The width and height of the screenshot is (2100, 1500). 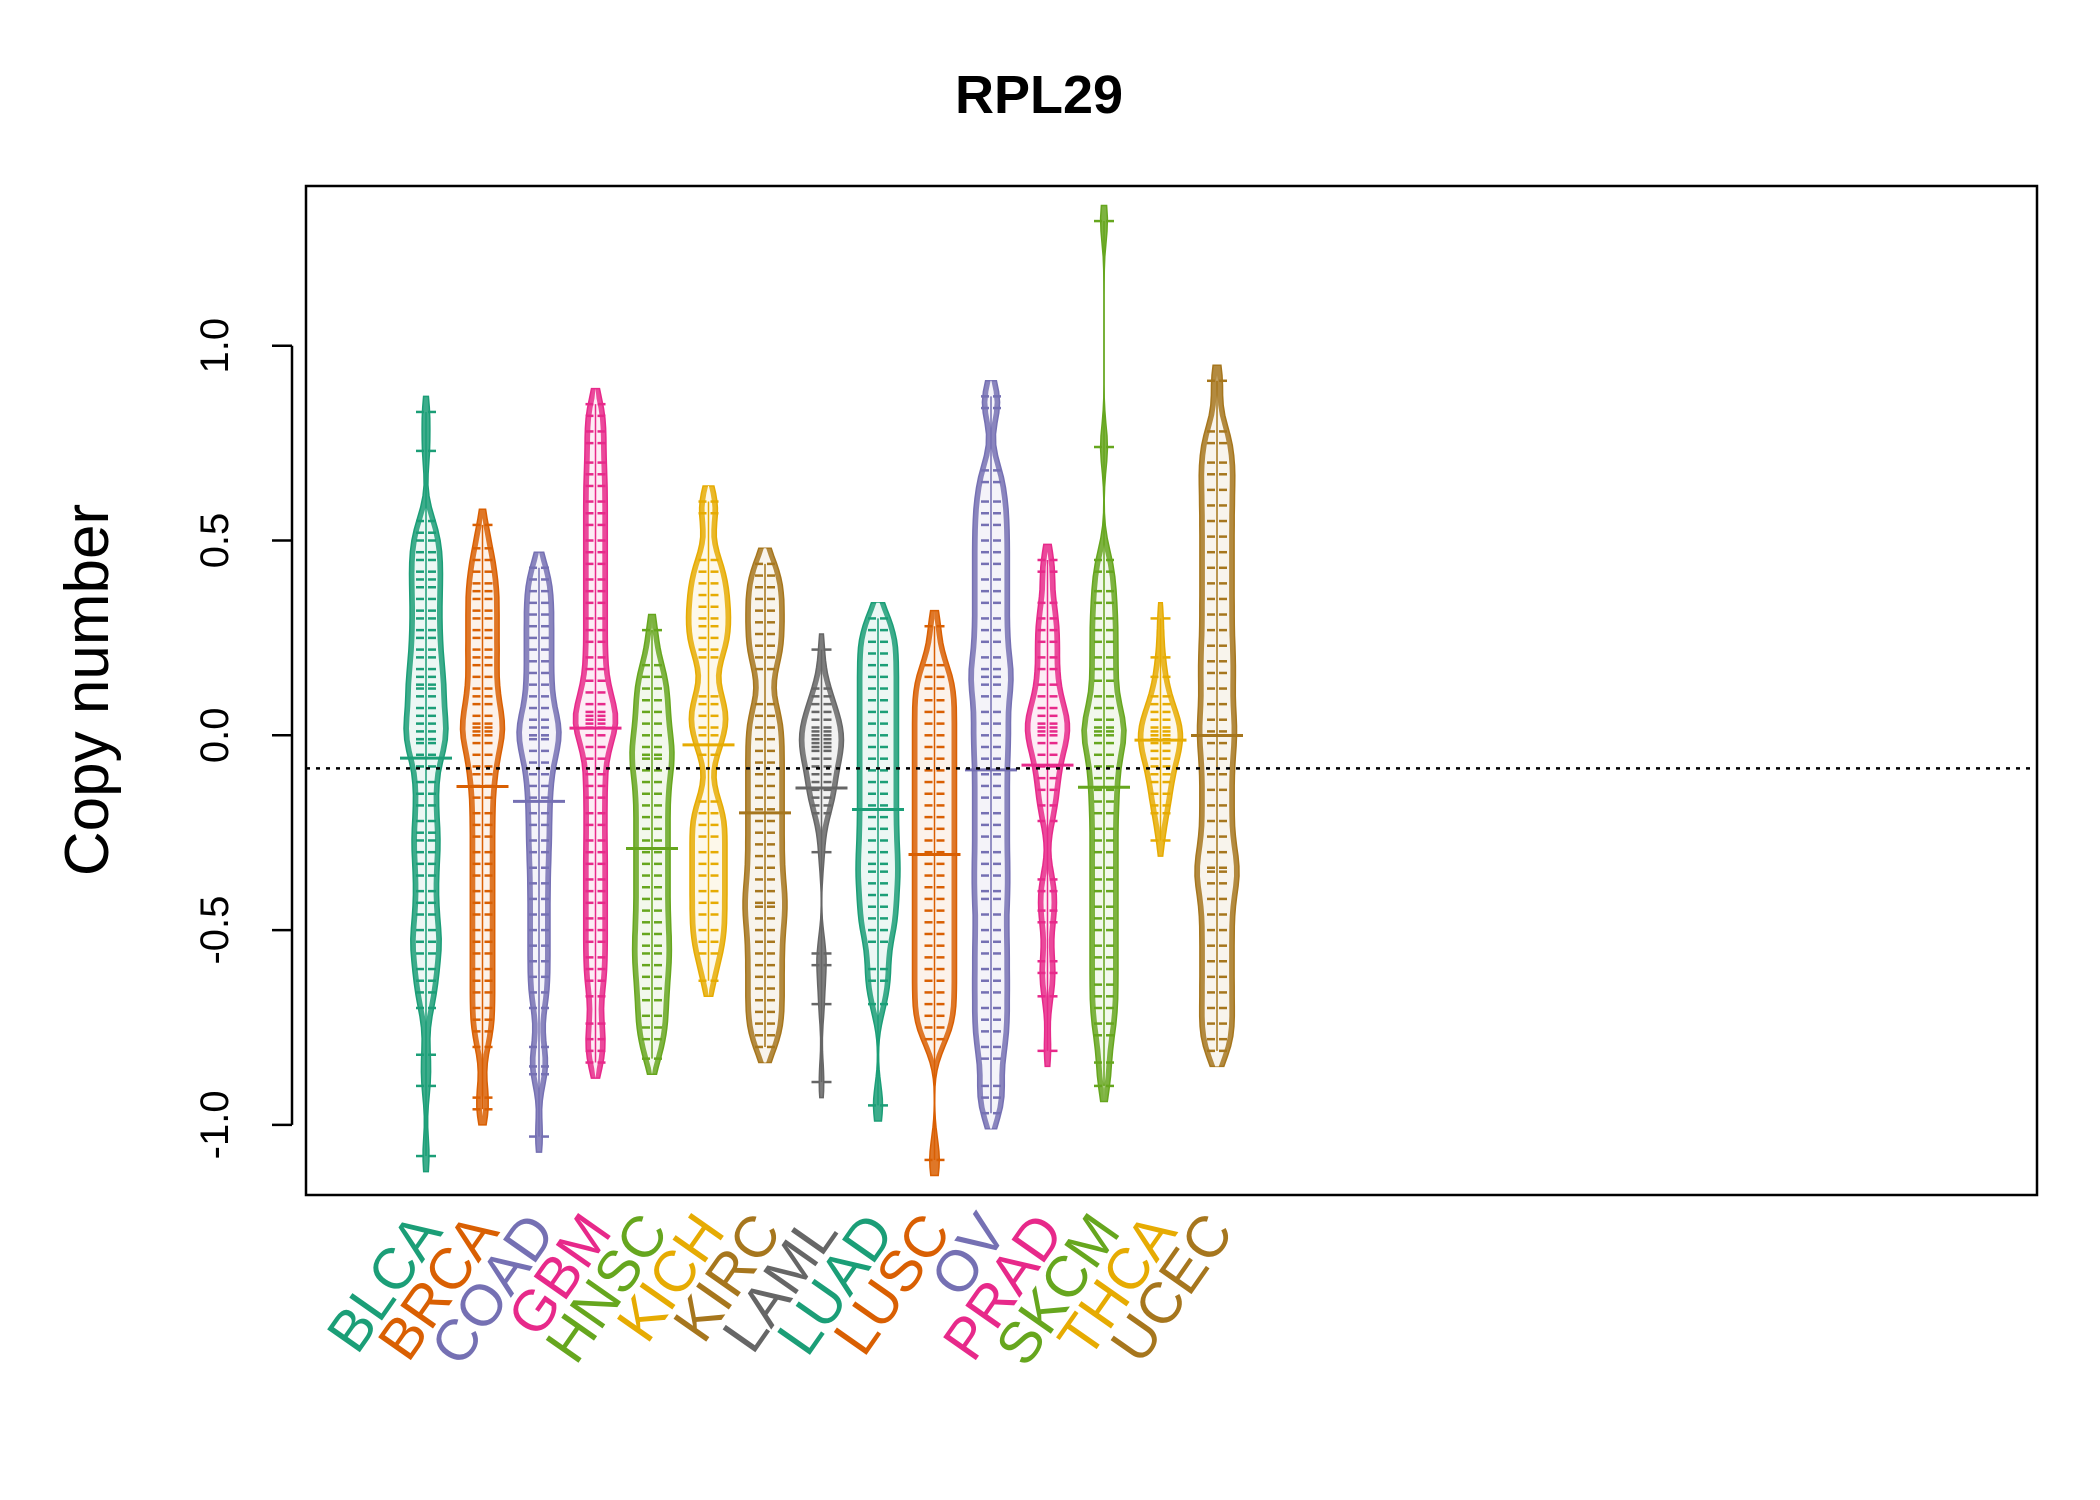 I want to click on bean-laml, so click(x=821, y=866).